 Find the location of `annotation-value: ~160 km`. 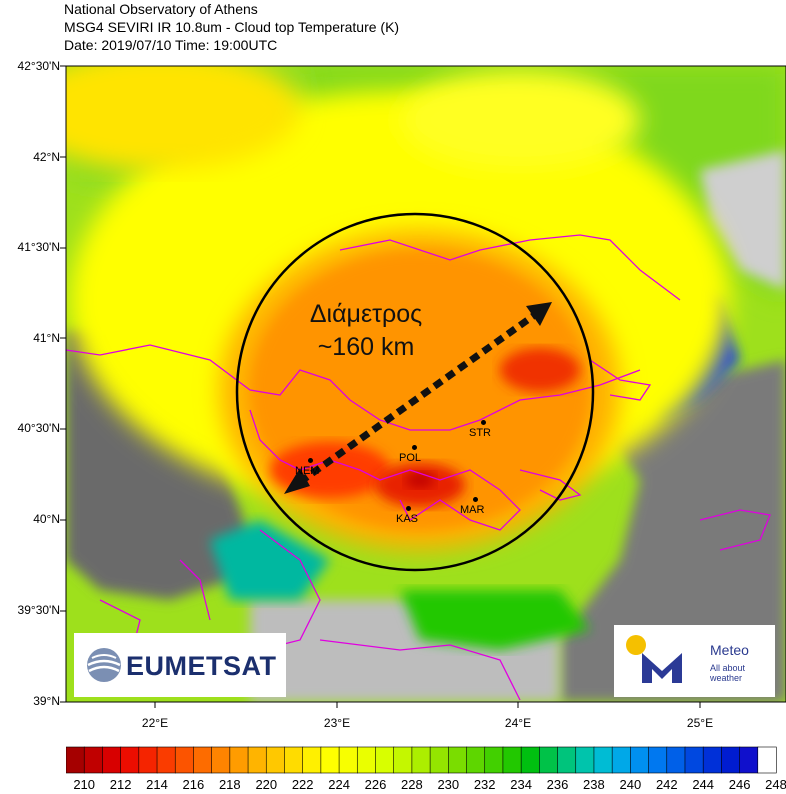

annotation-value: ~160 km is located at coordinates (366, 347).